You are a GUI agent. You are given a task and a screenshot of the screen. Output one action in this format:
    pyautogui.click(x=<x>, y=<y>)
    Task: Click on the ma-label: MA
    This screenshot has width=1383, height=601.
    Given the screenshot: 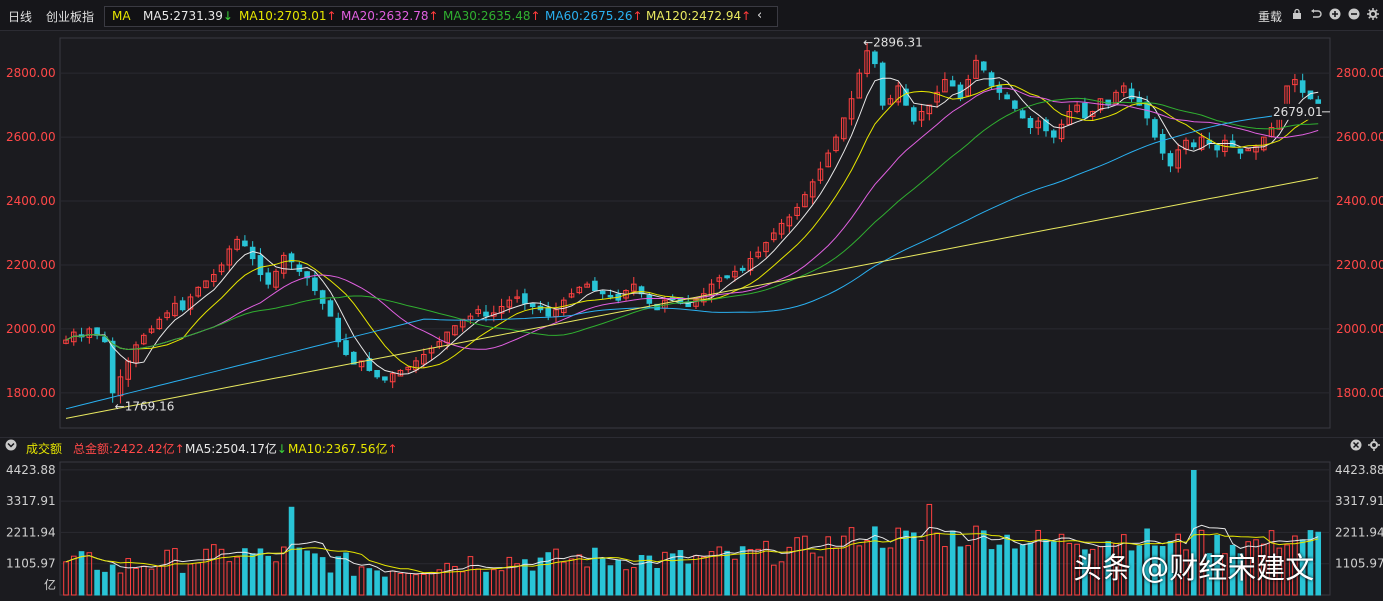 What is the action you would take?
    pyautogui.click(x=121, y=16)
    